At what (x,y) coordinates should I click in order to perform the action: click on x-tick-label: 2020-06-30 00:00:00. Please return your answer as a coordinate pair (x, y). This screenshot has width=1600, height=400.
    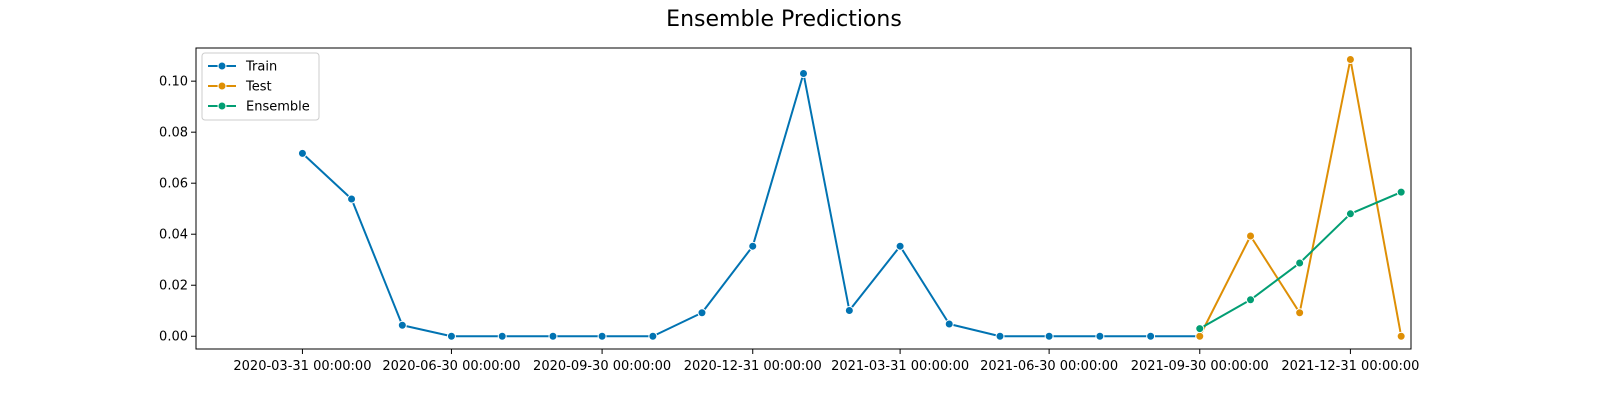
    Looking at the image, I should click on (451, 366).